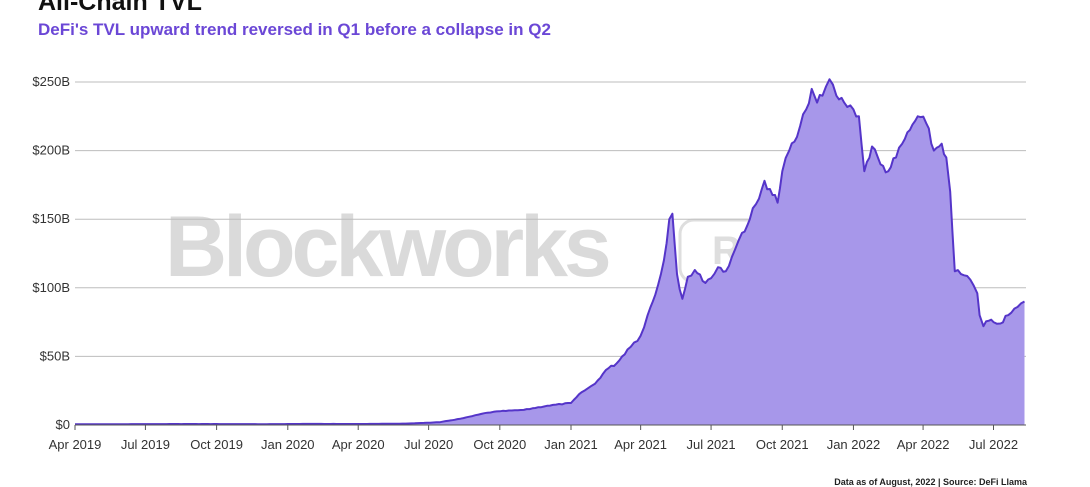  I want to click on x-tick-label: Jan 2021, so click(571, 444).